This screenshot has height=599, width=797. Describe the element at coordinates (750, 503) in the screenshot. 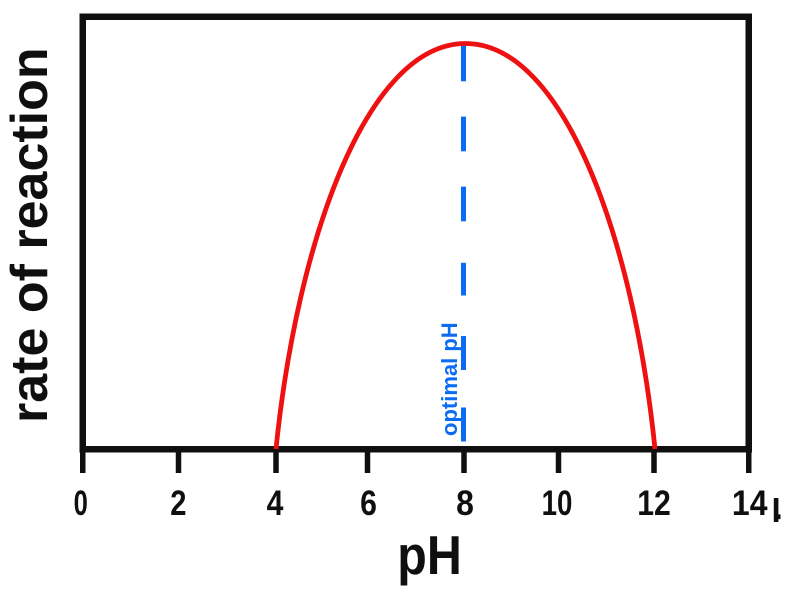

I see `svg-text: 14` at that location.